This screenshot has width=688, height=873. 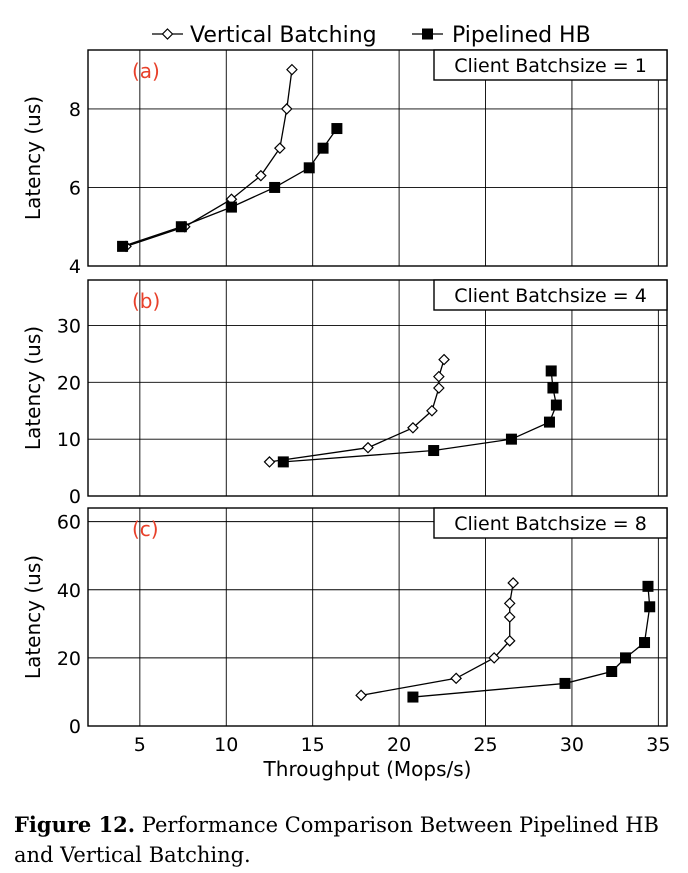 I want to click on x-tick-label-1: 10, so click(x=226, y=745).